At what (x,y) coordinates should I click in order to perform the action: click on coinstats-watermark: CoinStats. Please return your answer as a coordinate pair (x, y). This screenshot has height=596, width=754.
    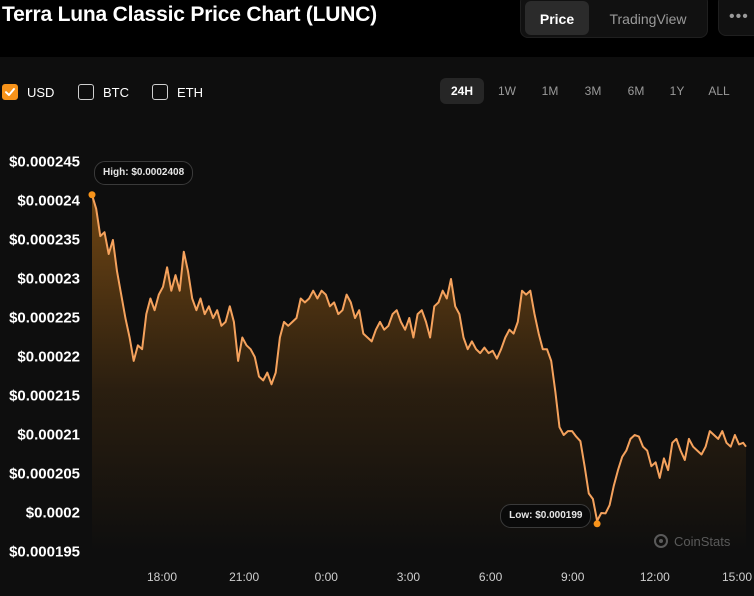
    Looking at the image, I should click on (692, 541).